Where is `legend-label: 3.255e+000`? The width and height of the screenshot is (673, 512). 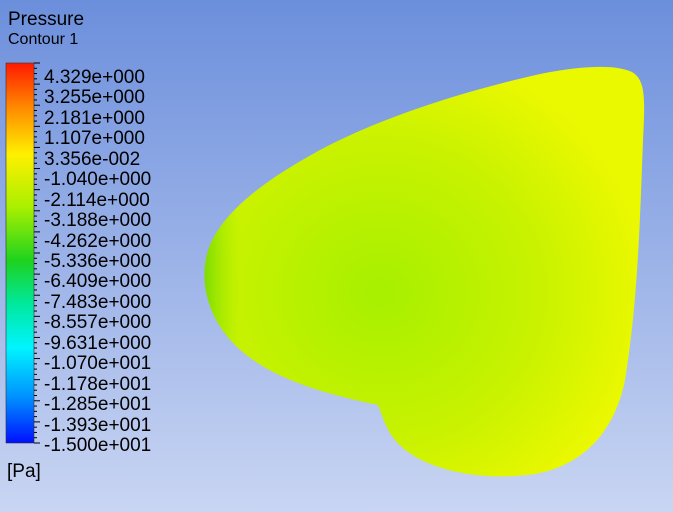 legend-label: 3.255e+000 is located at coordinates (94, 98).